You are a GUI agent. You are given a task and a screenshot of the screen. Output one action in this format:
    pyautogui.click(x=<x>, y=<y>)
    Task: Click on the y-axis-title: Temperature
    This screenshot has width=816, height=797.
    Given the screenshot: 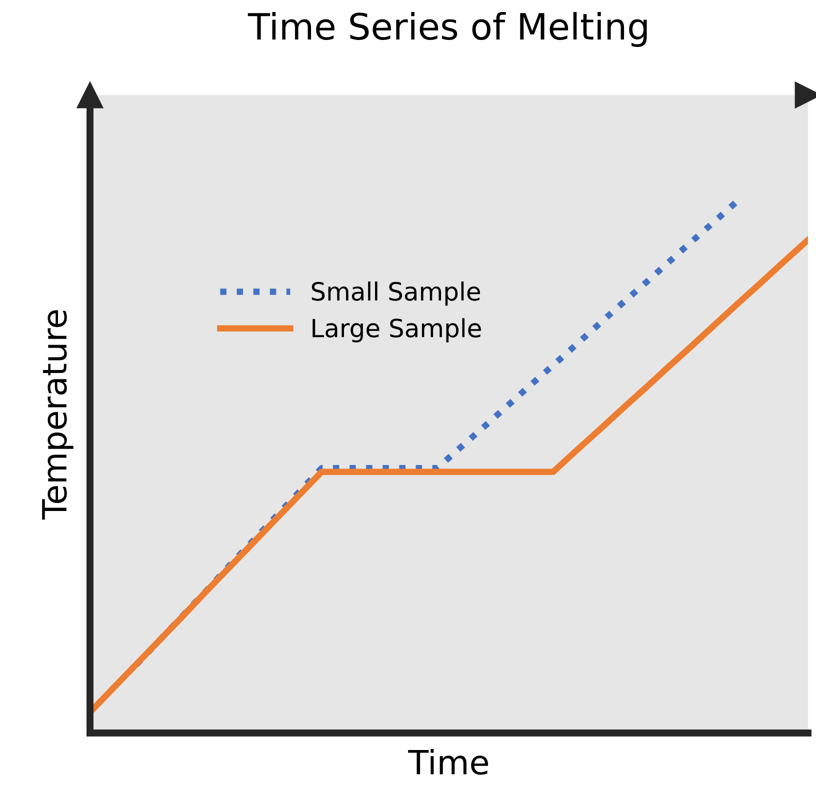 What is the action you would take?
    pyautogui.click(x=58, y=415)
    